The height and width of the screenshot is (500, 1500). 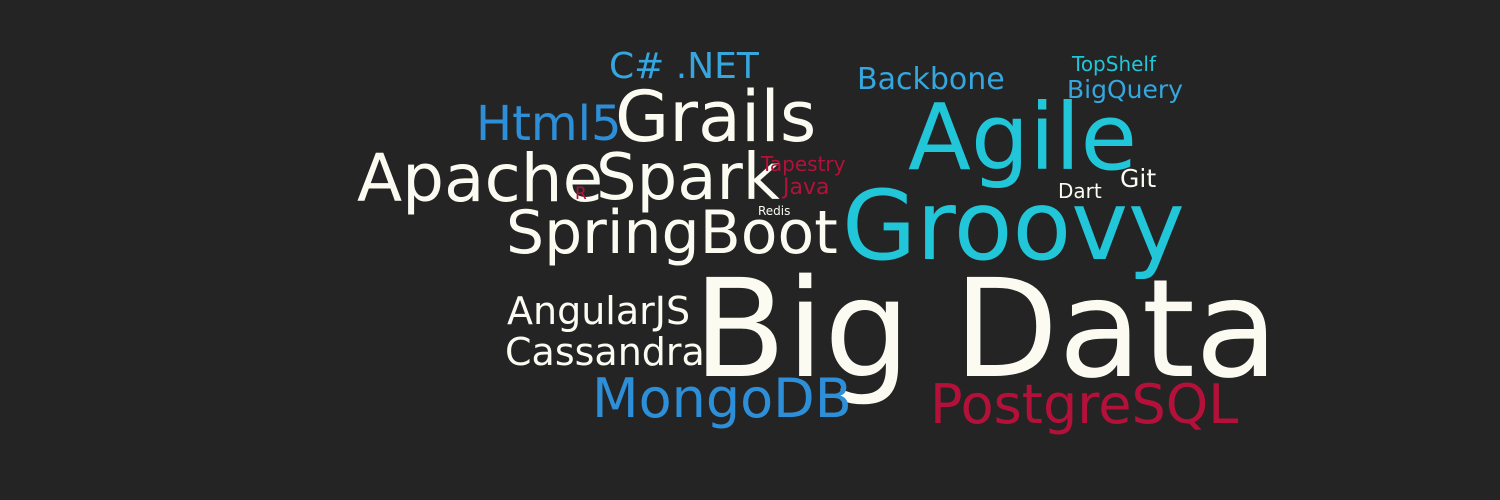 What do you see at coordinates (803, 164) in the screenshot?
I see `word-tapestry: Tapestry` at bounding box center [803, 164].